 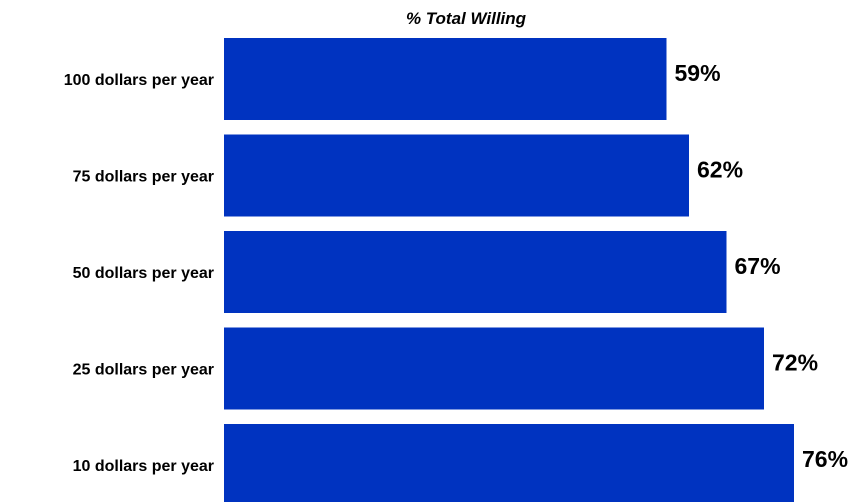 What do you see at coordinates (143, 370) in the screenshot?
I see `category-label-3: 25 dollars per year` at bounding box center [143, 370].